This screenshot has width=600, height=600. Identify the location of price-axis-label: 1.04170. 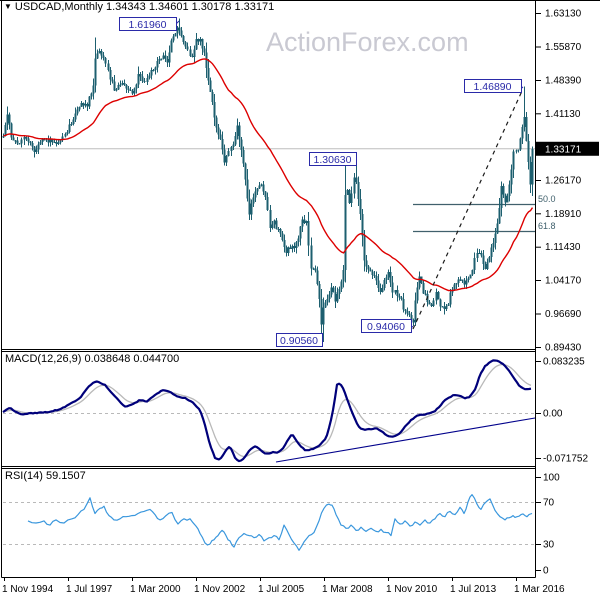
(563, 281).